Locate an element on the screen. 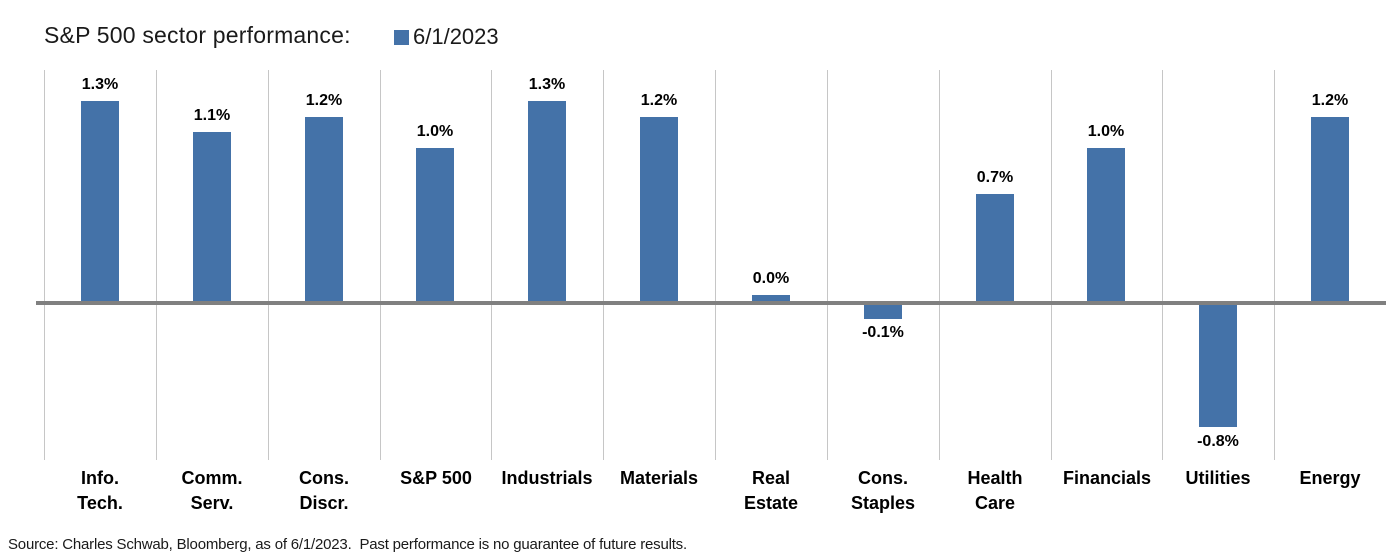  chart-legend: 6/1/2023 is located at coordinates (446, 37).